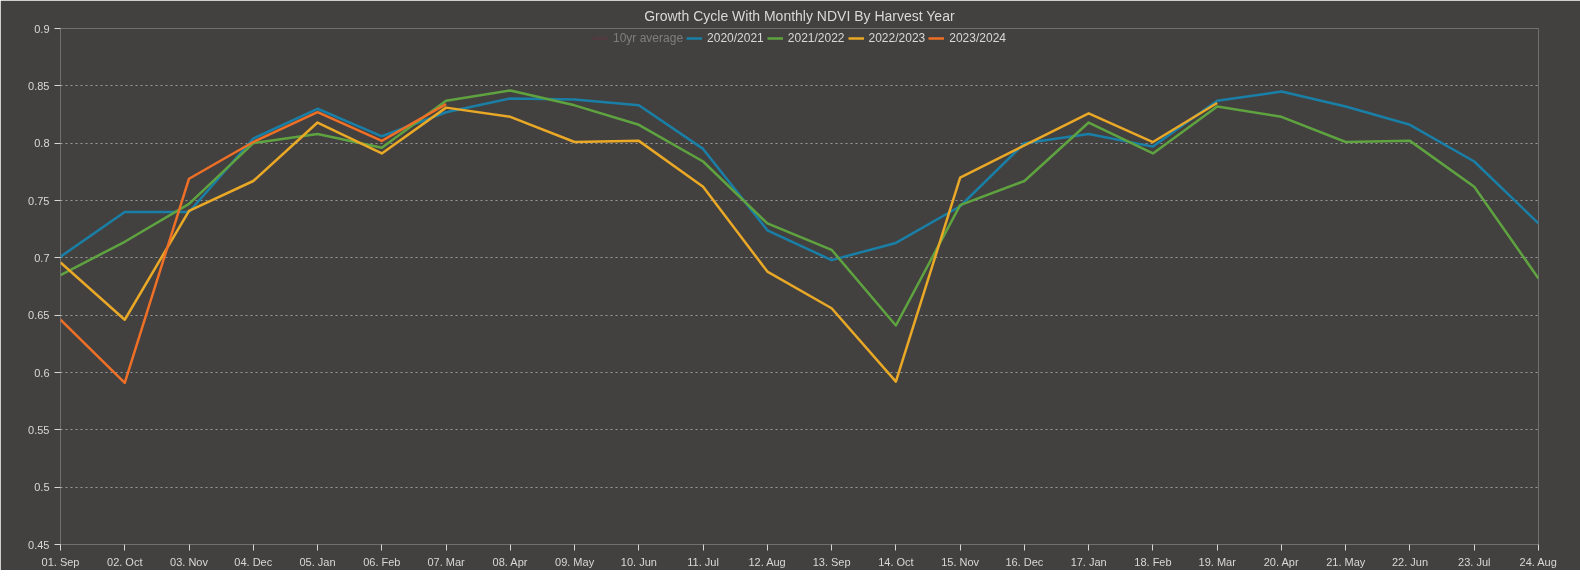 This screenshot has height=578, width=1580. Describe the element at coordinates (816, 38) in the screenshot. I see `legend-label: 2021/2022` at that location.